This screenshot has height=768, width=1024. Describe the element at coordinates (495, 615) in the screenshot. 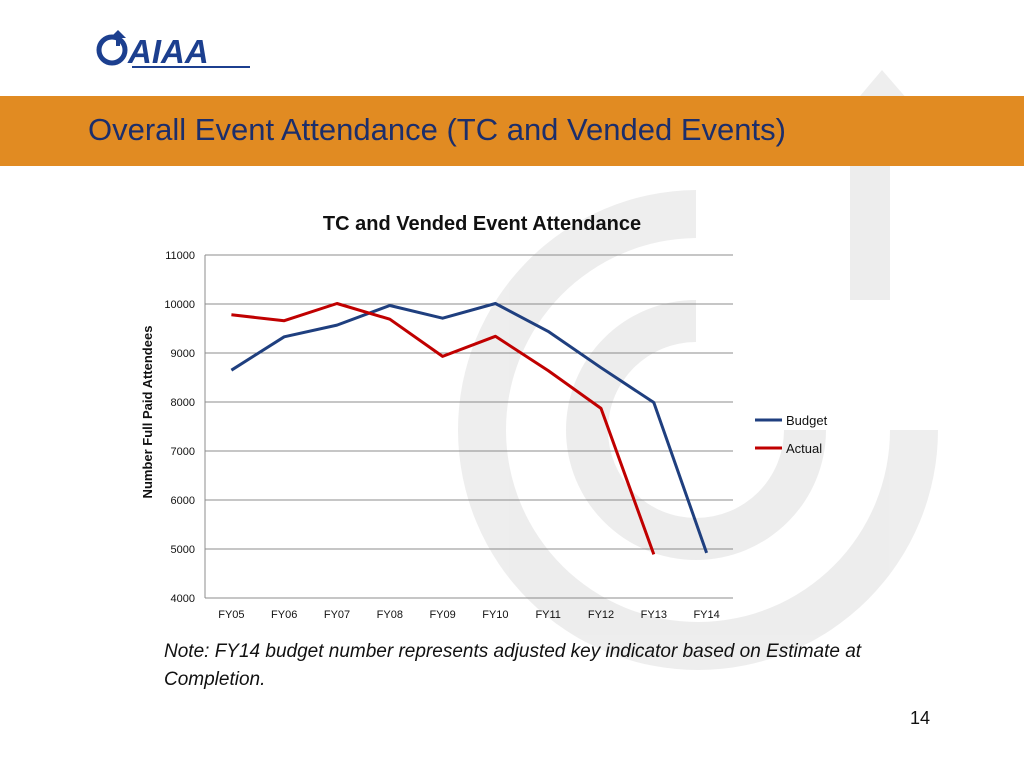

I see `x-tick-label: FY10` at that location.